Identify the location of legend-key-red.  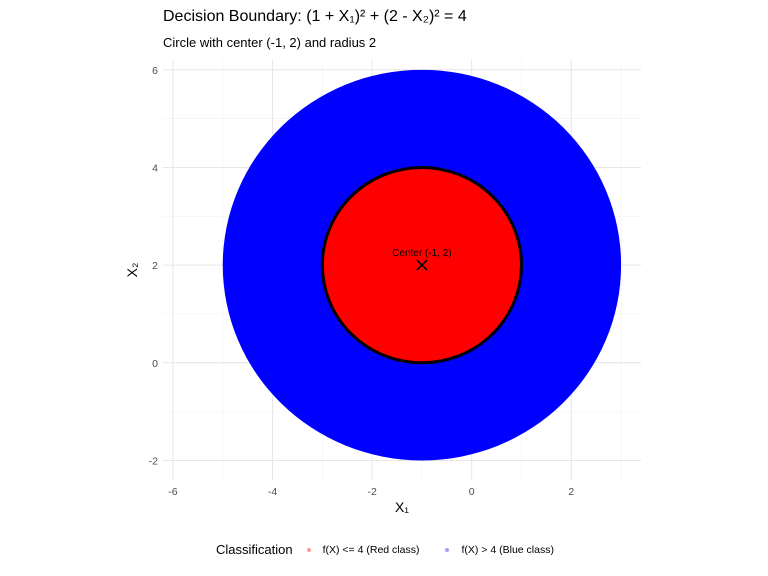
(308, 549).